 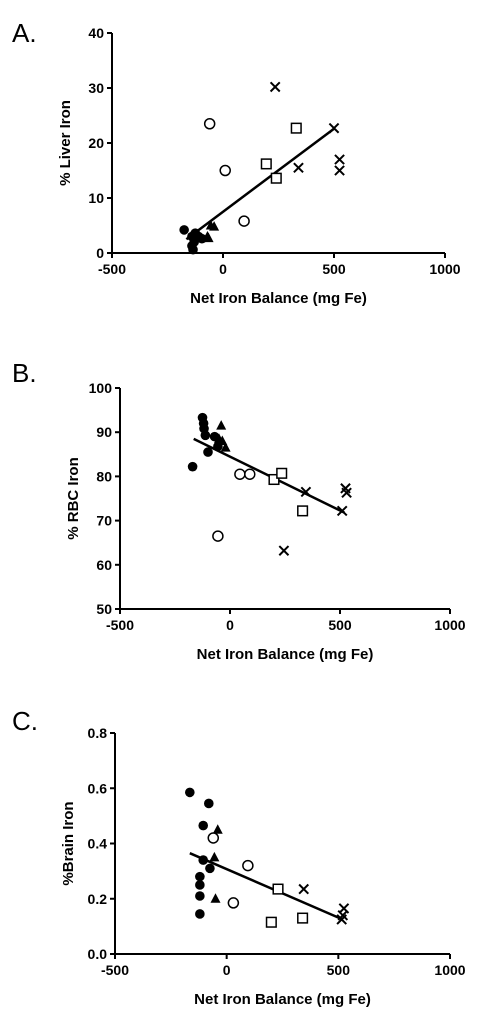 I want to click on panel-label: B., so click(x=24, y=373).